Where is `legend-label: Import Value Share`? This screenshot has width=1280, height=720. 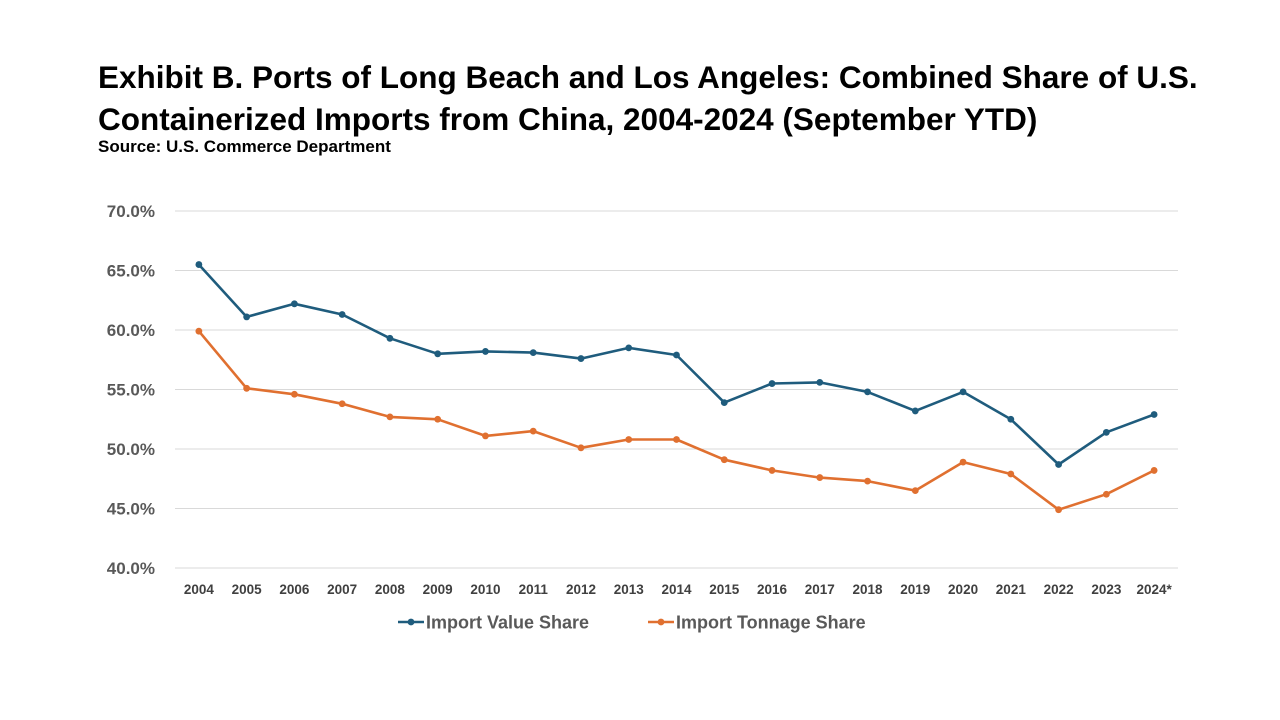 legend-label: Import Value Share is located at coordinates (507, 623).